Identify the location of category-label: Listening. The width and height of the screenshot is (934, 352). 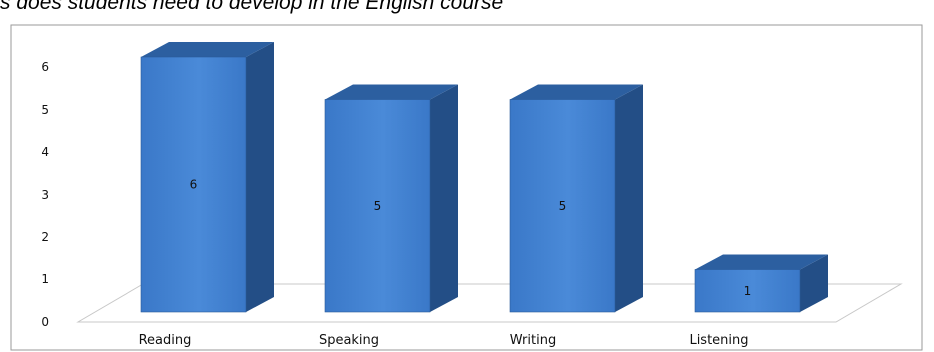
(718, 340).